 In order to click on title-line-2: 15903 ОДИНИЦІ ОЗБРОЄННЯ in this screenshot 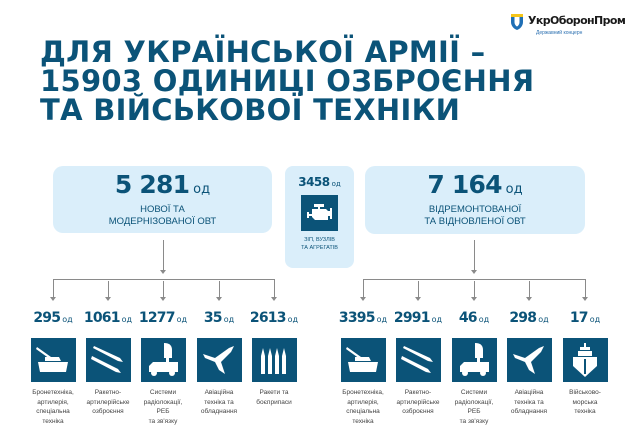, I will do `click(270, 81)`.